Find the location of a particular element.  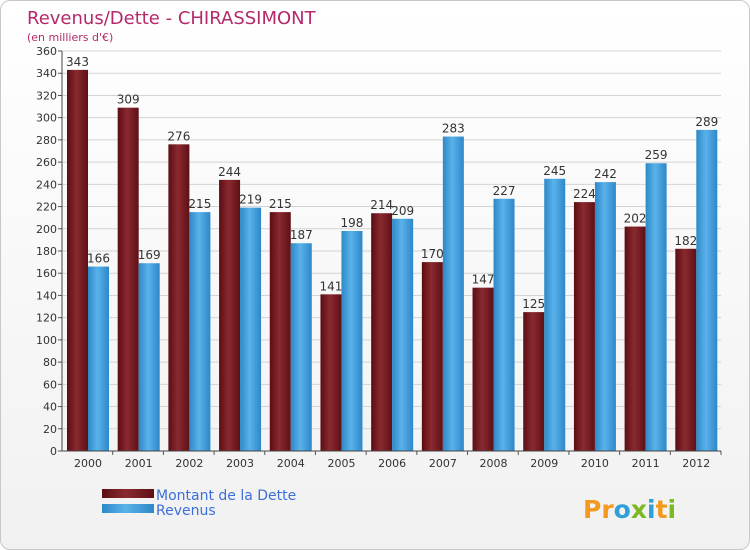

y-tick-label: 140 is located at coordinates (46, 295).